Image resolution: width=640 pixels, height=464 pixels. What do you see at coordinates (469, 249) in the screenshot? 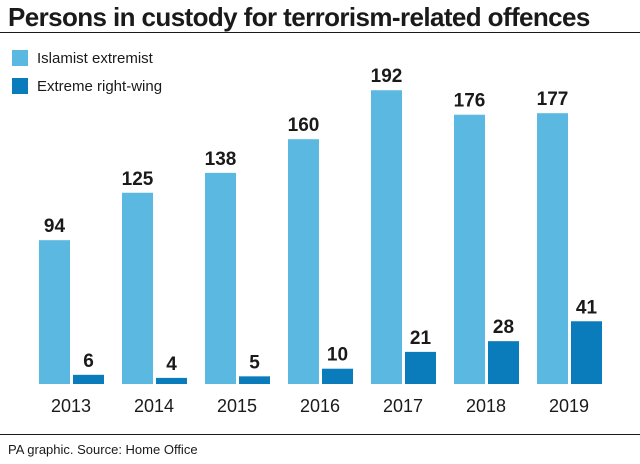
I see `bar-islamist-2018` at bounding box center [469, 249].